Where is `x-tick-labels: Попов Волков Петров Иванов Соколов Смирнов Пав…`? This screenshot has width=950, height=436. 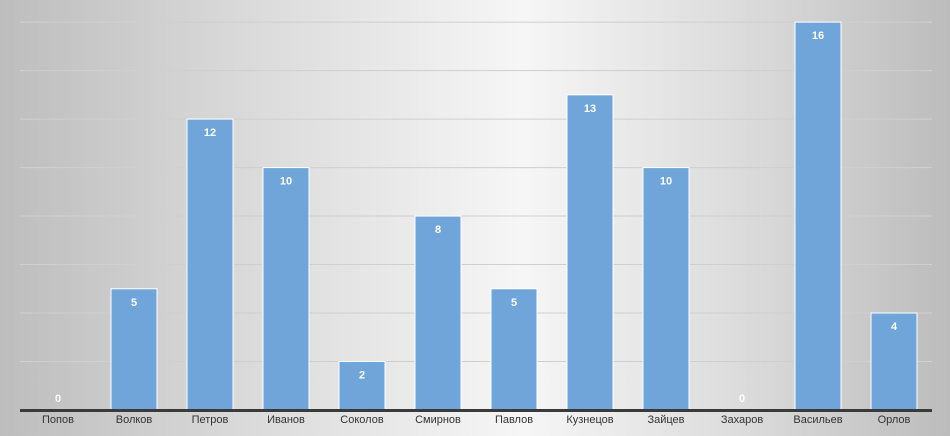
x-tick-labels: Попов Волков Петров Иванов Соколов Смирнов Пав… is located at coordinates (476, 420).